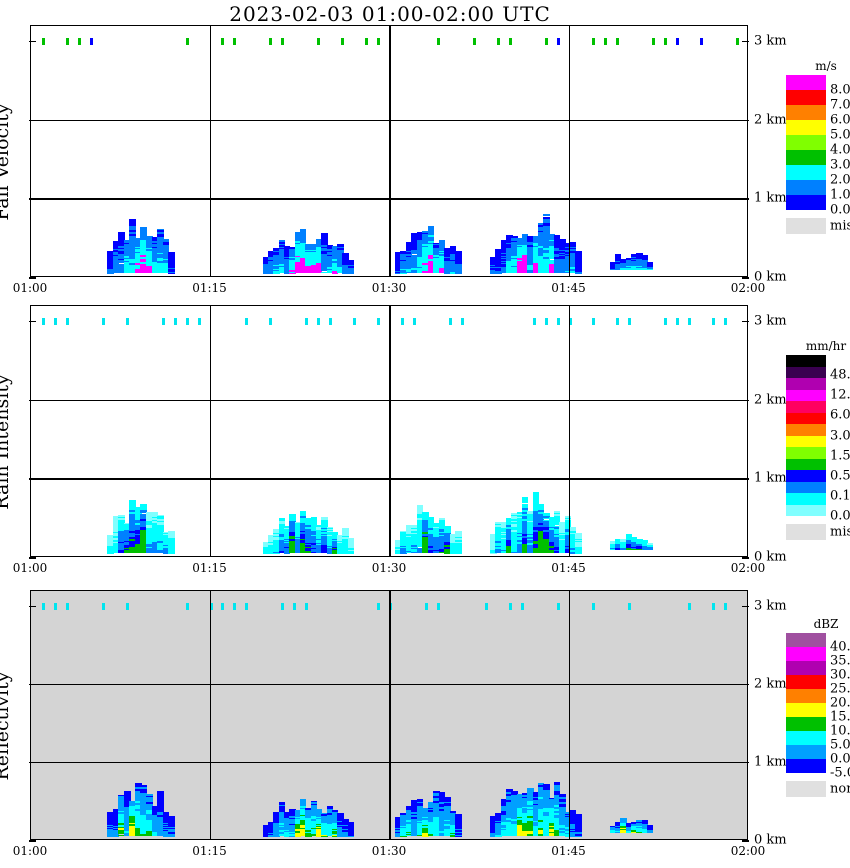 The height and width of the screenshot is (868, 850). Describe the element at coordinates (32, 321) in the screenshot. I see `y-tick` at that location.